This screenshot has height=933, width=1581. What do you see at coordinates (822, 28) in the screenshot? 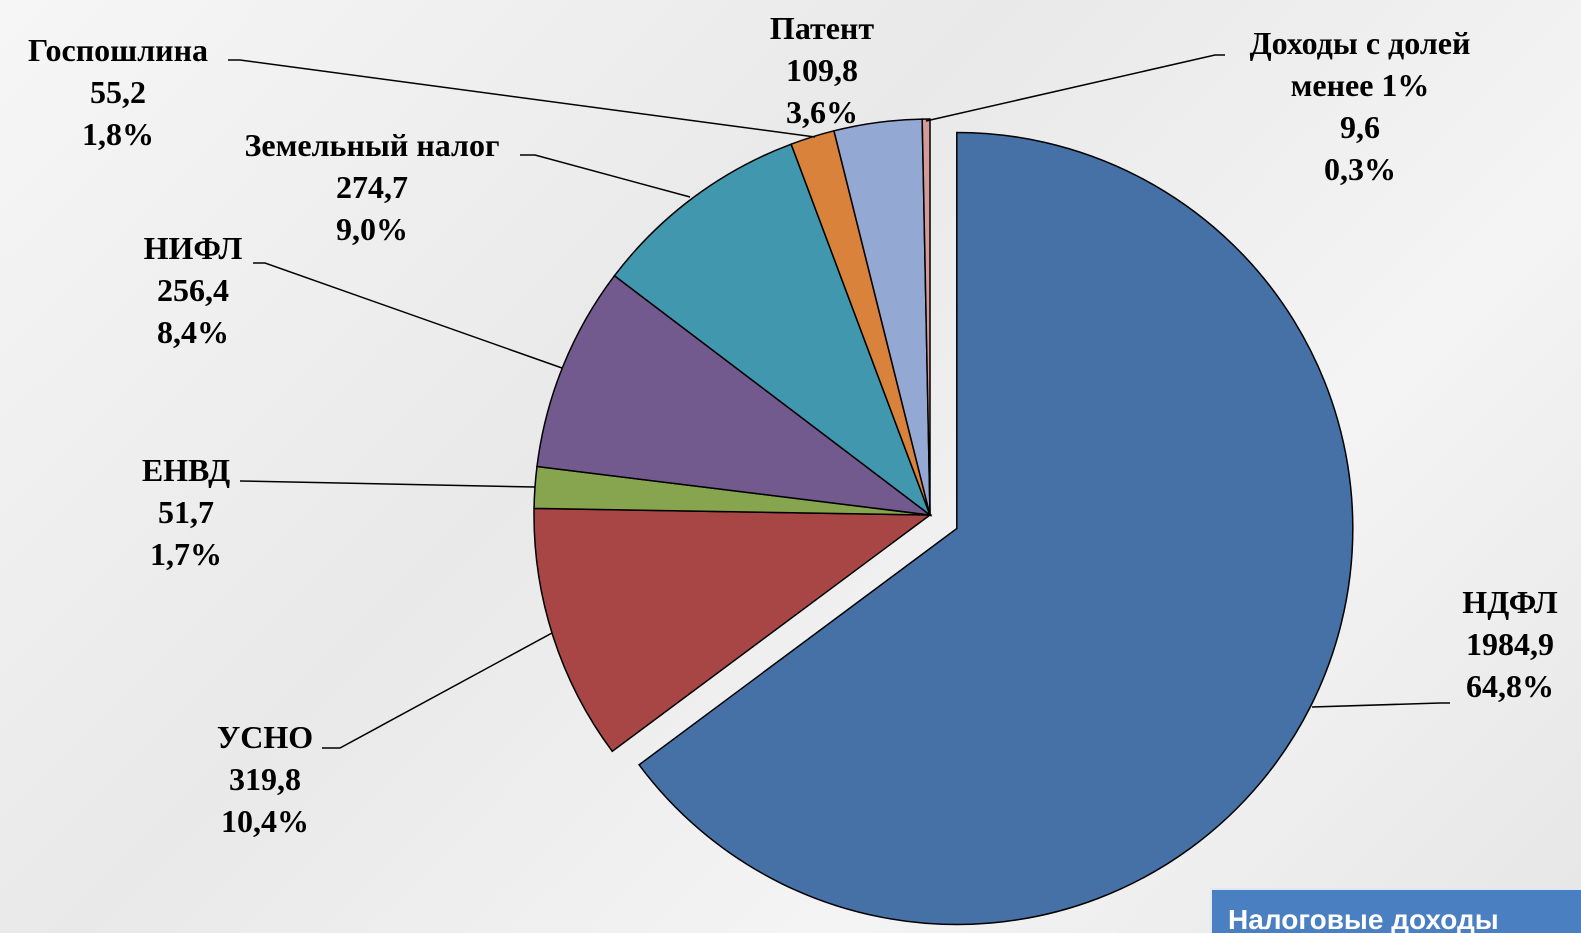
I see `category-label: Патент` at bounding box center [822, 28].